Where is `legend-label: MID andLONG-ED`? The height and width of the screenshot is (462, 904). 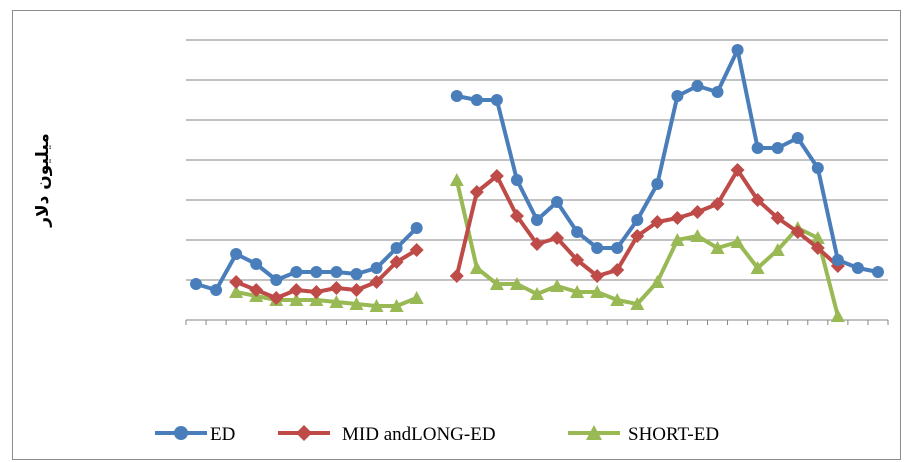 legend-label: MID andLONG-ED is located at coordinates (419, 434).